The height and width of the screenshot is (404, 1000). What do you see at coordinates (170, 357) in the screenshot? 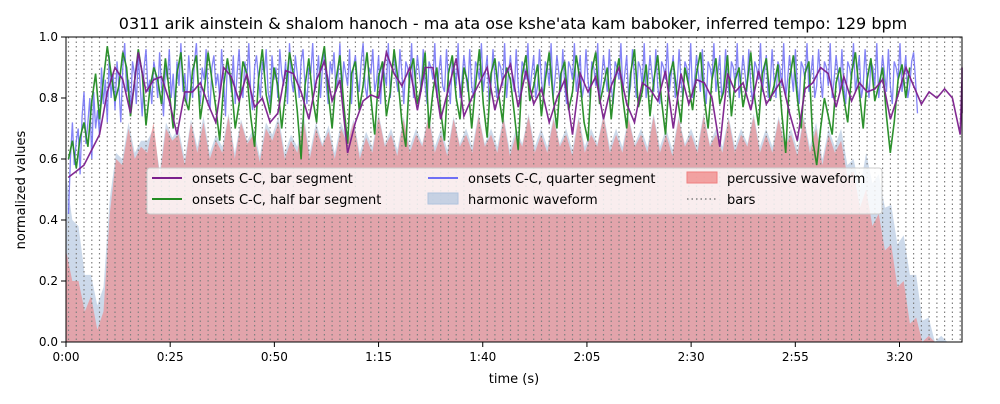
I see `x-tick-label: 0:25` at bounding box center [170, 357].